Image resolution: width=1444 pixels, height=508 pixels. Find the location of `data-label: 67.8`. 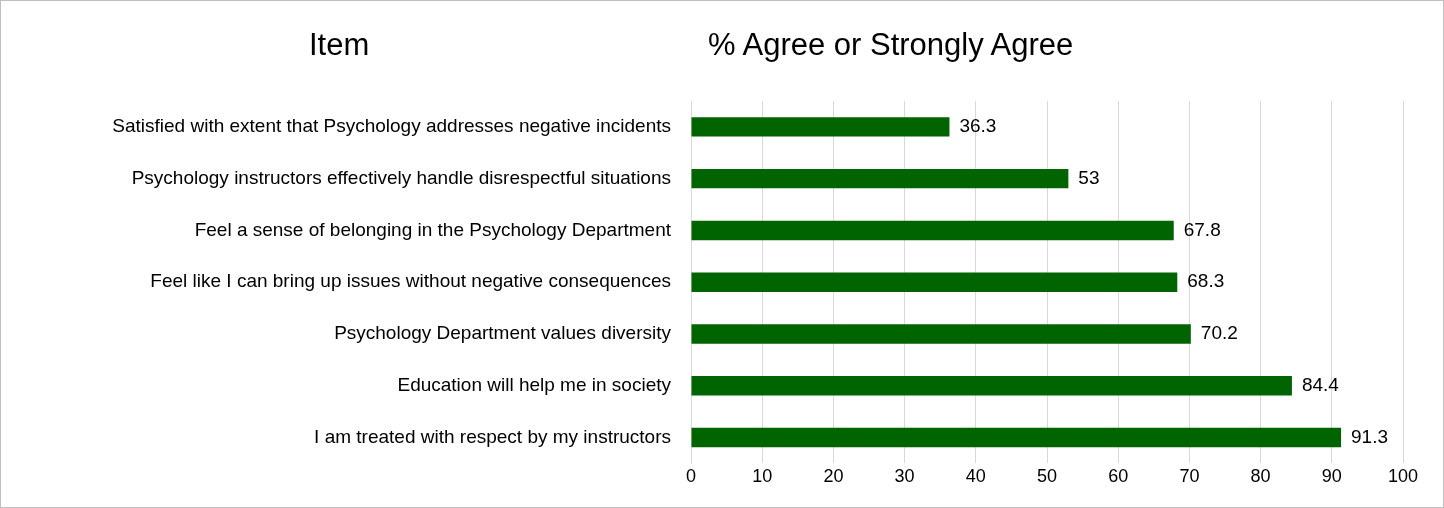

data-label: 67.8 is located at coordinates (1202, 229).